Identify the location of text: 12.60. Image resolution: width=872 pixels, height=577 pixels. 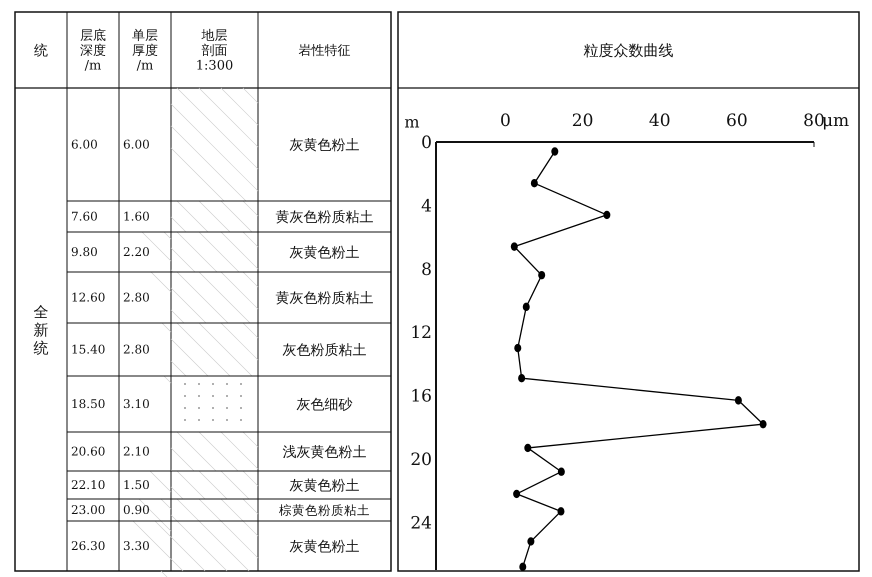
(88, 297).